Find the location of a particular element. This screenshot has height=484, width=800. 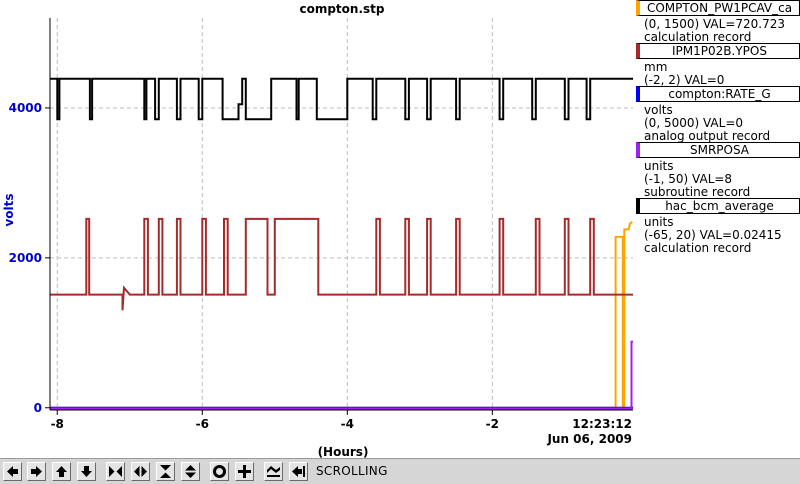

expand-vertical-icon is located at coordinates (165, 471).